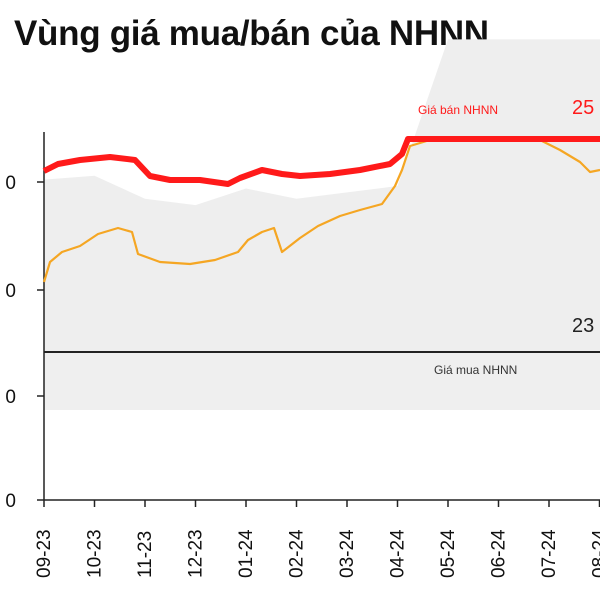  What do you see at coordinates (458, 110) in the screenshot?
I see `annotation-sell-label: Giá bán NHNN` at bounding box center [458, 110].